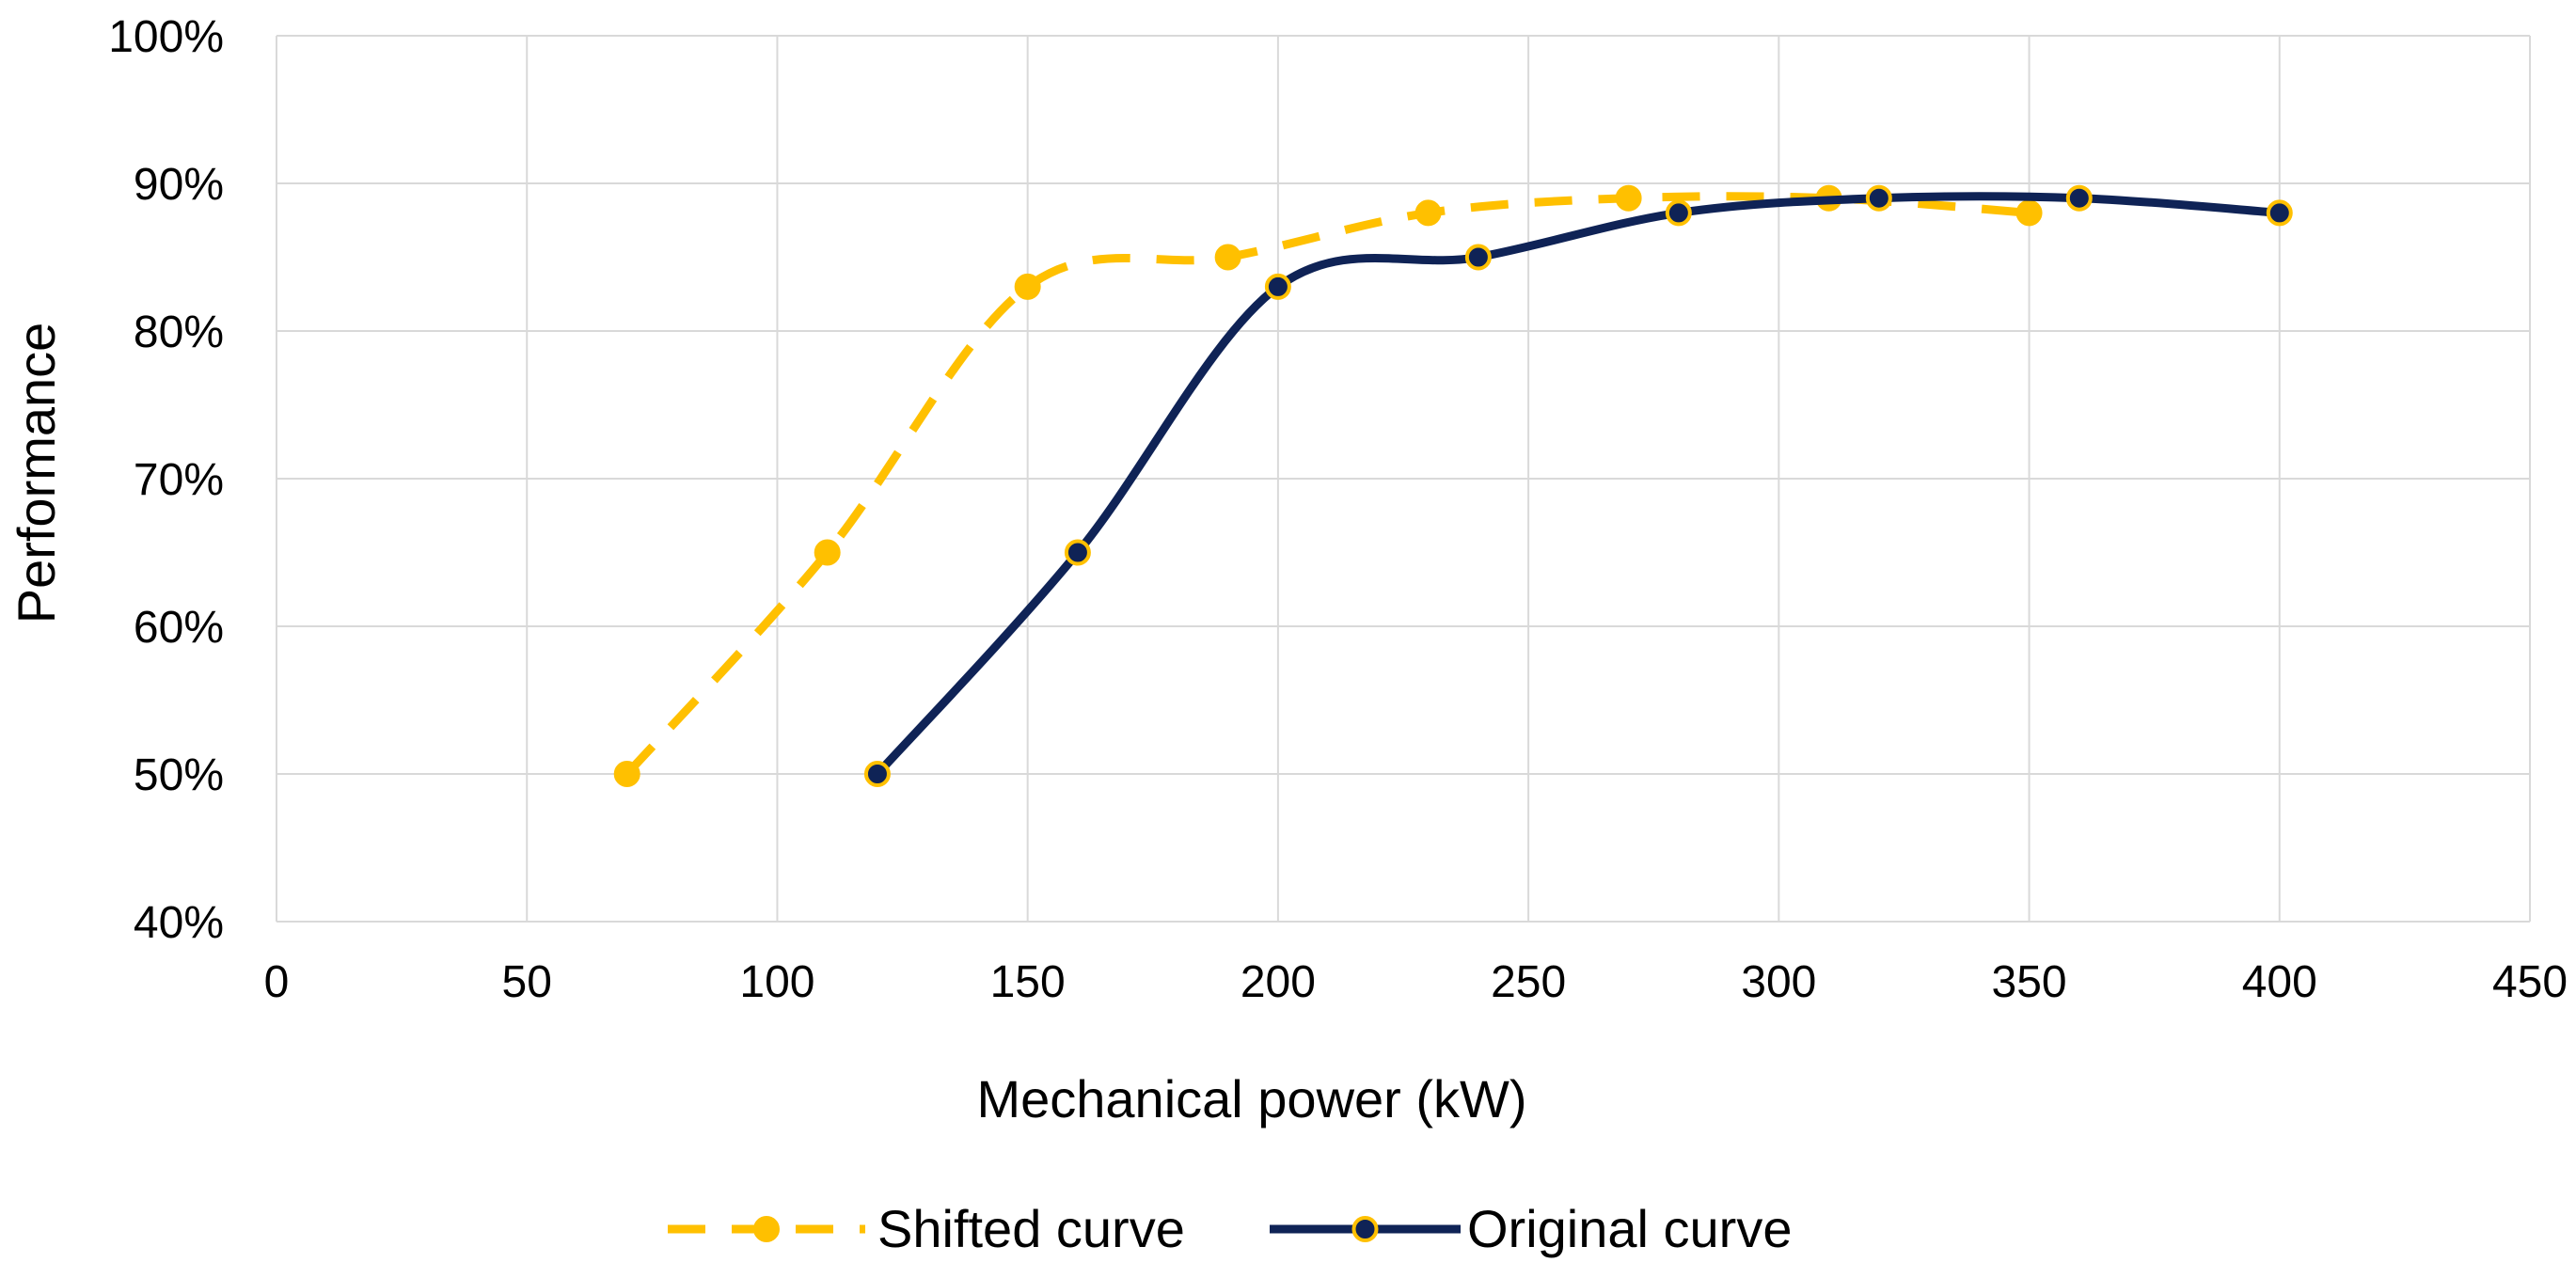  What do you see at coordinates (2530, 982) in the screenshot?
I see `x-tick-label: 450` at bounding box center [2530, 982].